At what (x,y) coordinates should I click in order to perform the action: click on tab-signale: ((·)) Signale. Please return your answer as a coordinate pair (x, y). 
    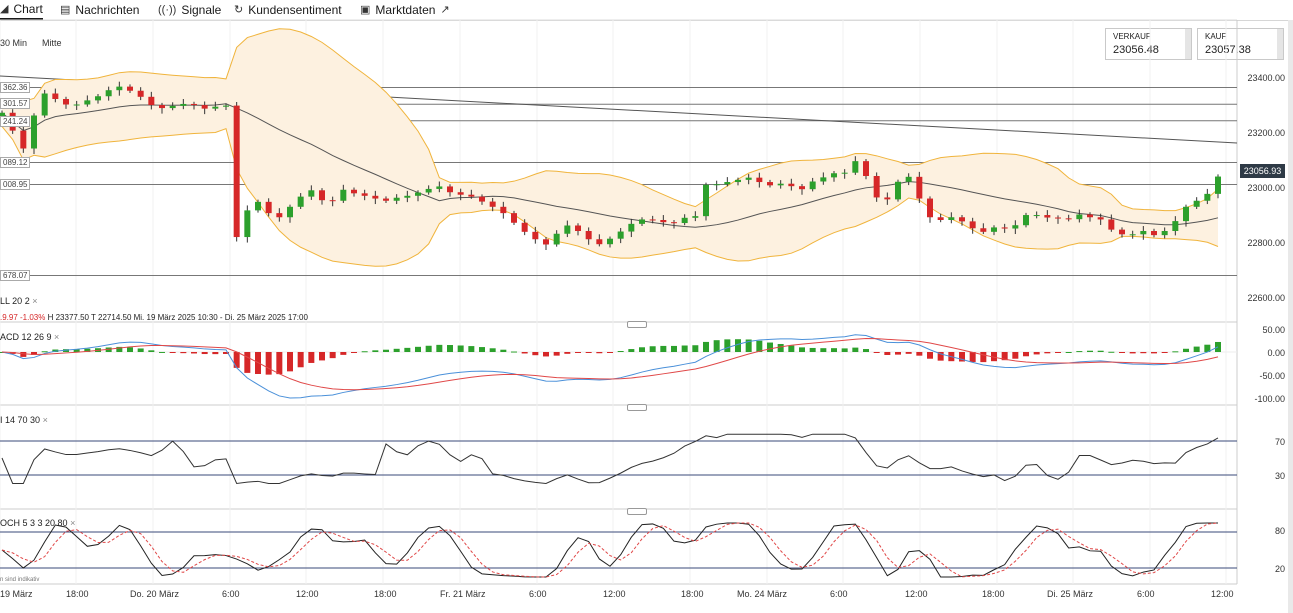
    Looking at the image, I should click on (190, 9).